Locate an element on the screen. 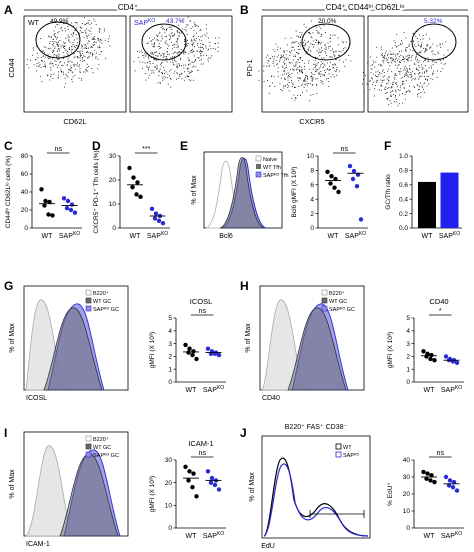  legend-text: WT GC is located at coordinates (102, 448).